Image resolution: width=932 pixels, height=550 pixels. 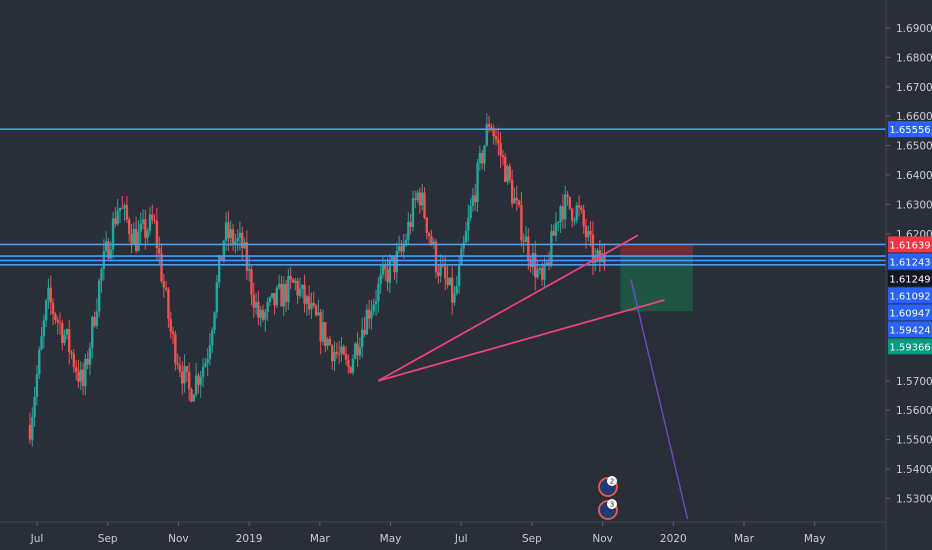 What do you see at coordinates (521, 340) in the screenshot?
I see `trend-lower` at bounding box center [521, 340].